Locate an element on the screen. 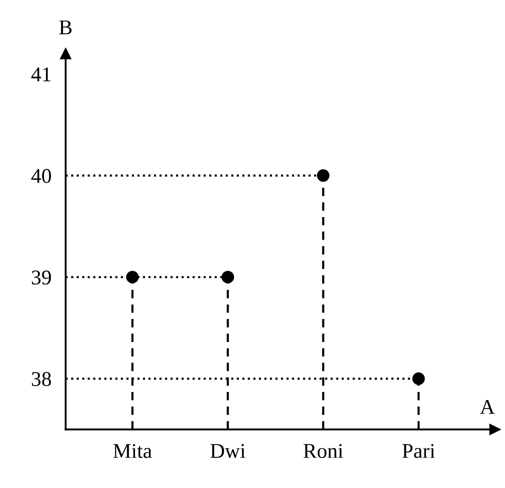 The height and width of the screenshot is (488, 505). x-tick-label: Roni is located at coordinates (324, 451).